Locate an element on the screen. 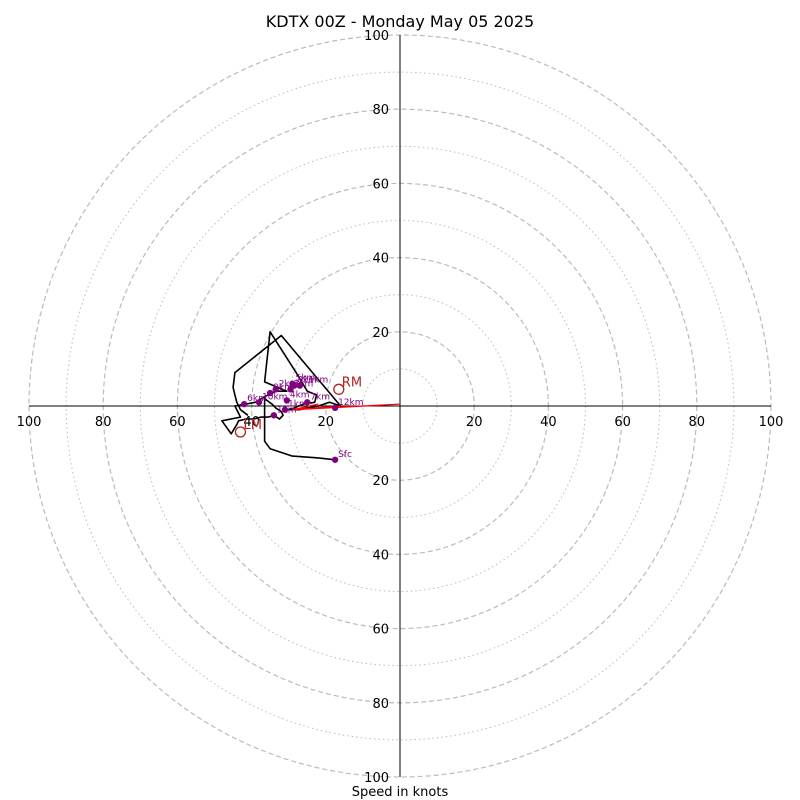 This screenshot has width=800, height=800. height-marker-label: 11km is located at coordinates (315, 381).